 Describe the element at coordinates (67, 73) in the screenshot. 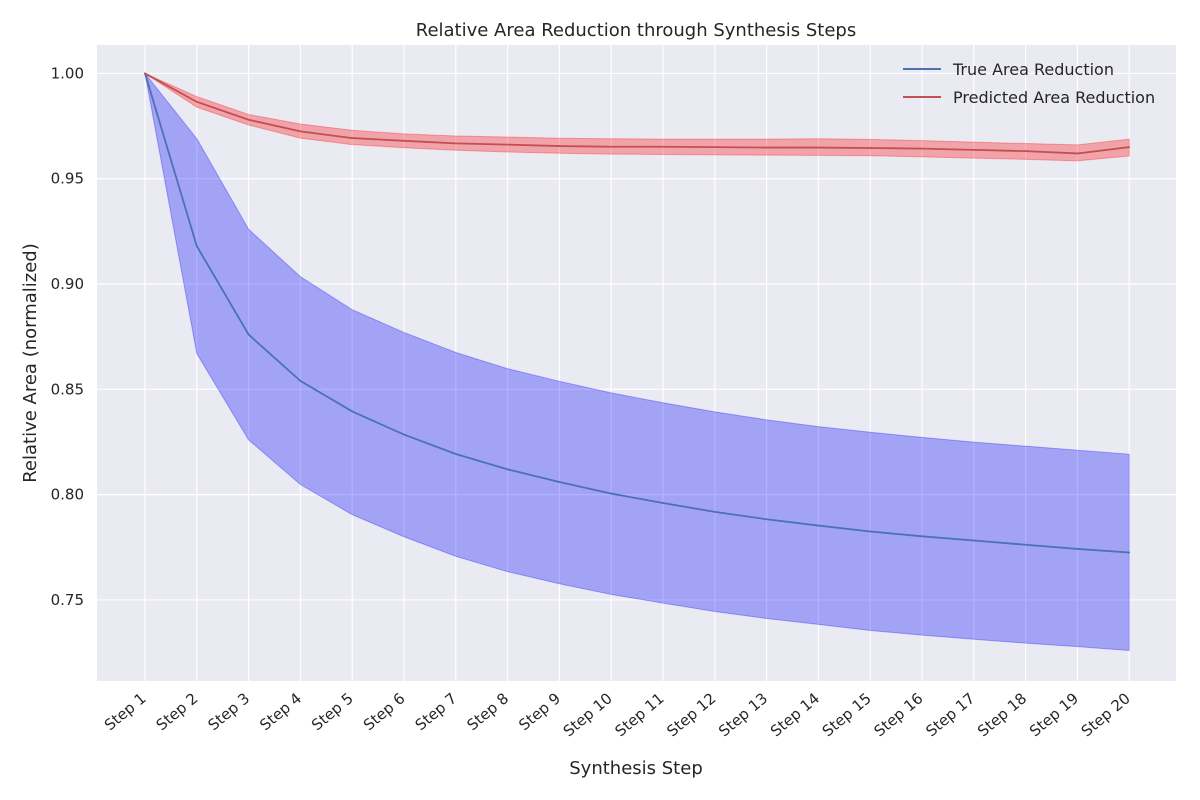

I see `y-tick-label: 1.00` at that location.